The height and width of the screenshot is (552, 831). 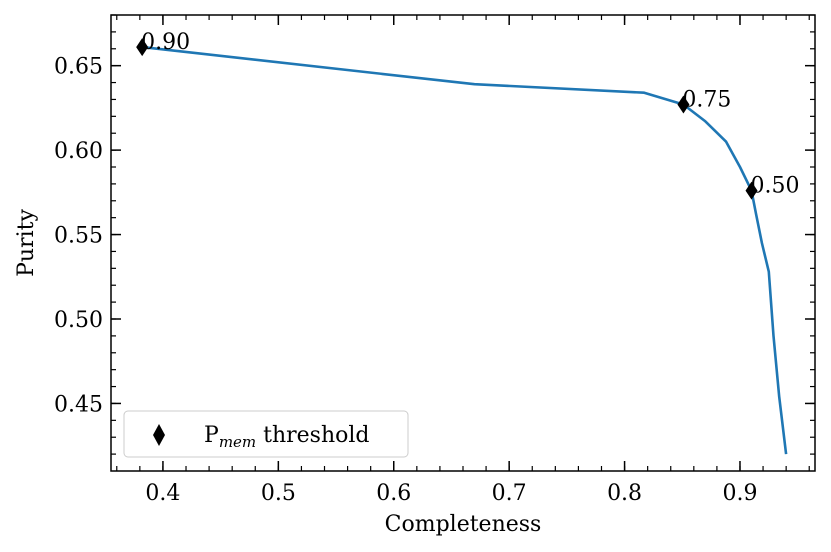 I want to click on legend-box, so click(x=266, y=434).